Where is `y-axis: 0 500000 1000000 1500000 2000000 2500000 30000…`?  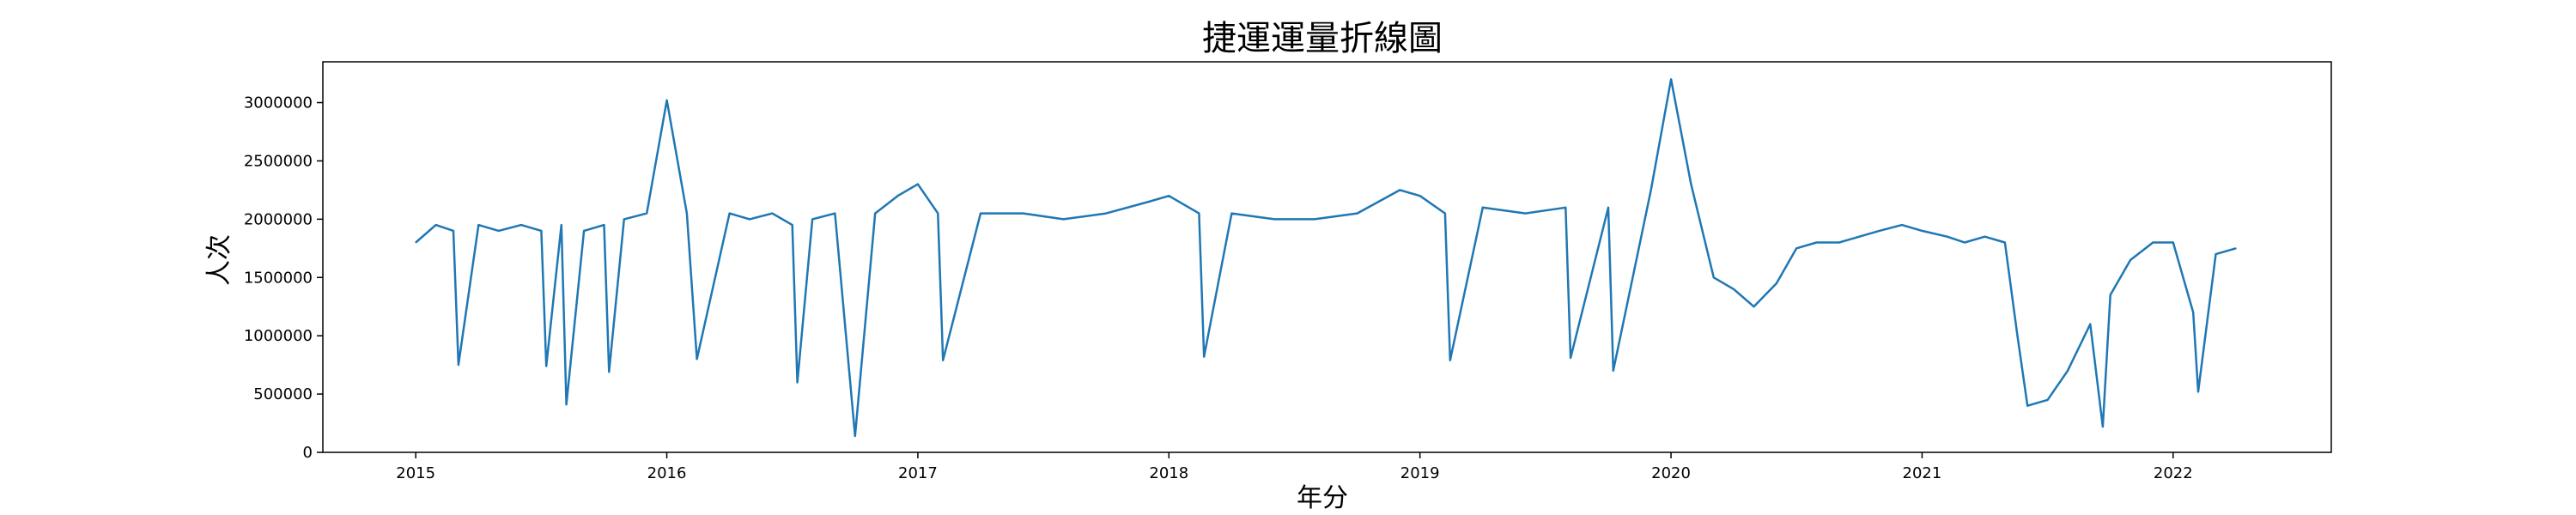
y-axis: 0 500000 1000000 1500000 2000000 2500000 30000… is located at coordinates (283, 278).